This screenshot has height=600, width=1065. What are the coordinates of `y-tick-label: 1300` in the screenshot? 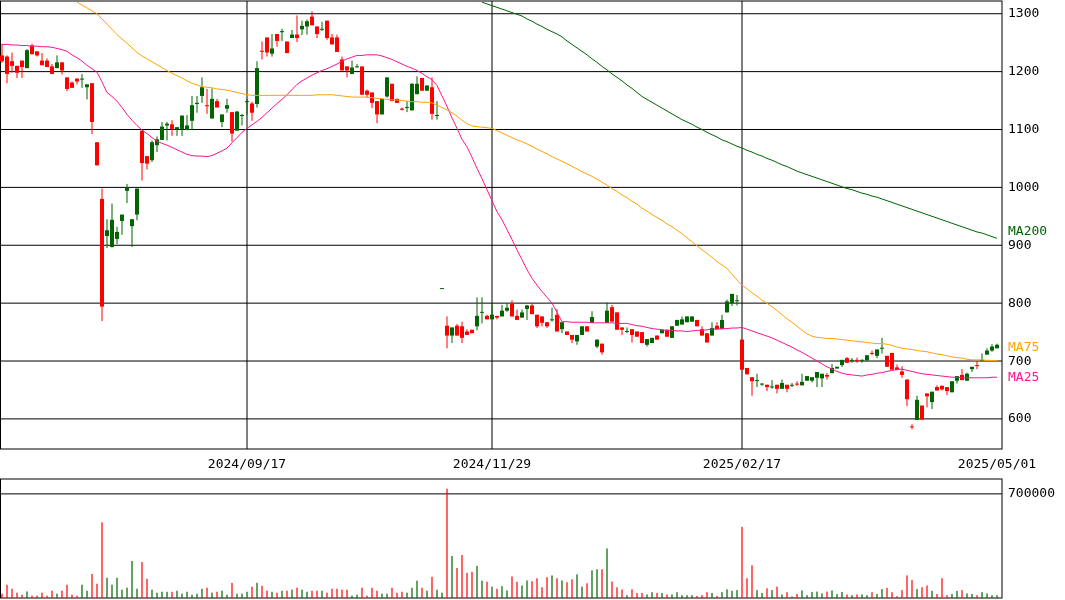 It's located at (1024, 13).